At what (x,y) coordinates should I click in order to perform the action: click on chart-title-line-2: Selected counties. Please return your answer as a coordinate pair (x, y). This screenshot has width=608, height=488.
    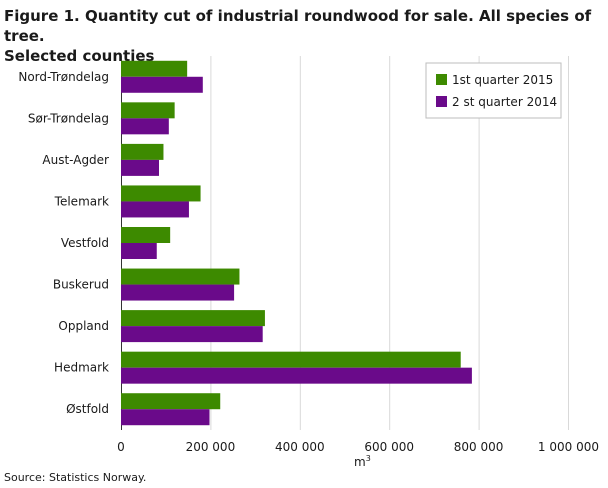
    Looking at the image, I should click on (79, 56).